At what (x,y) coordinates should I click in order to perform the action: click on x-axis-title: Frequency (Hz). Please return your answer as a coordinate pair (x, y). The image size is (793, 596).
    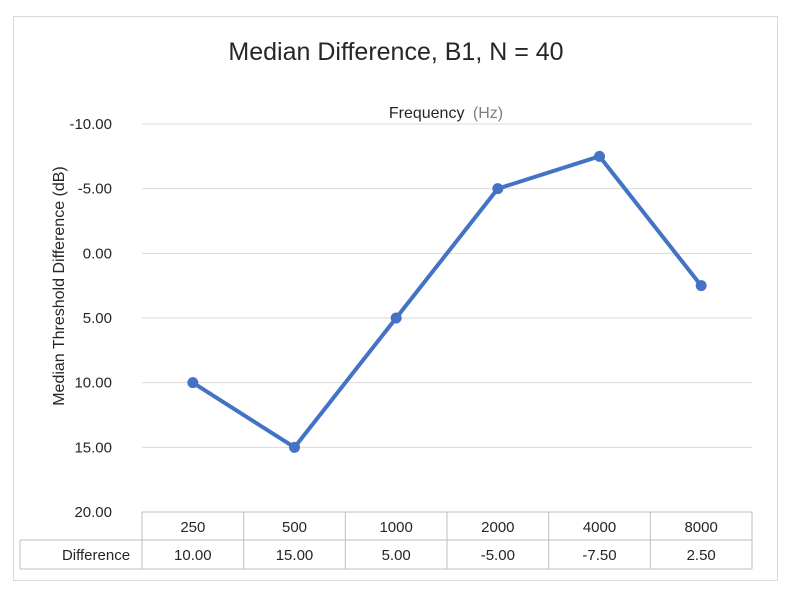
    Looking at the image, I should click on (446, 113).